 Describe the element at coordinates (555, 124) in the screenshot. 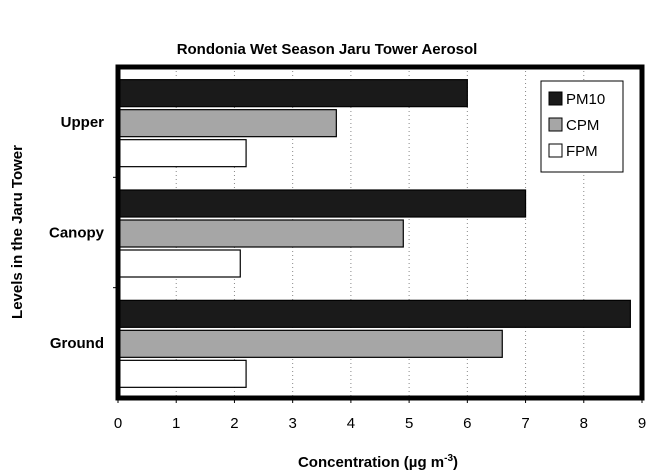

I see `legend-swatch-cpm` at that location.